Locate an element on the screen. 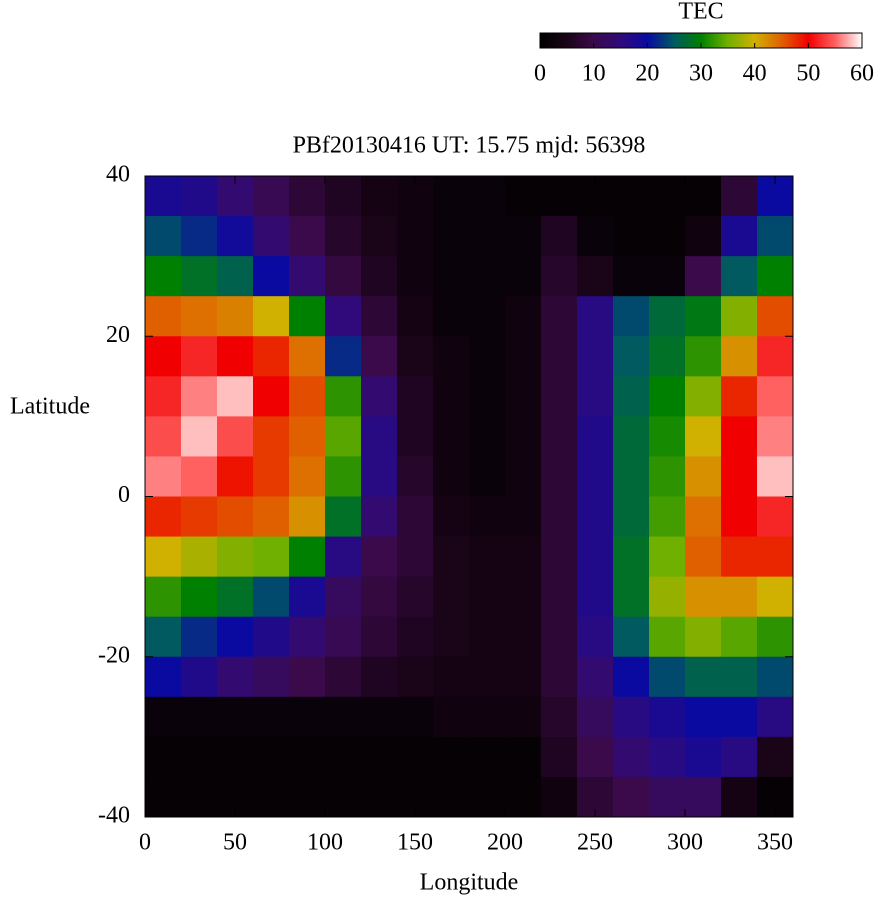 The width and height of the screenshot is (878, 905). x-tick-label: 250 is located at coordinates (595, 843).